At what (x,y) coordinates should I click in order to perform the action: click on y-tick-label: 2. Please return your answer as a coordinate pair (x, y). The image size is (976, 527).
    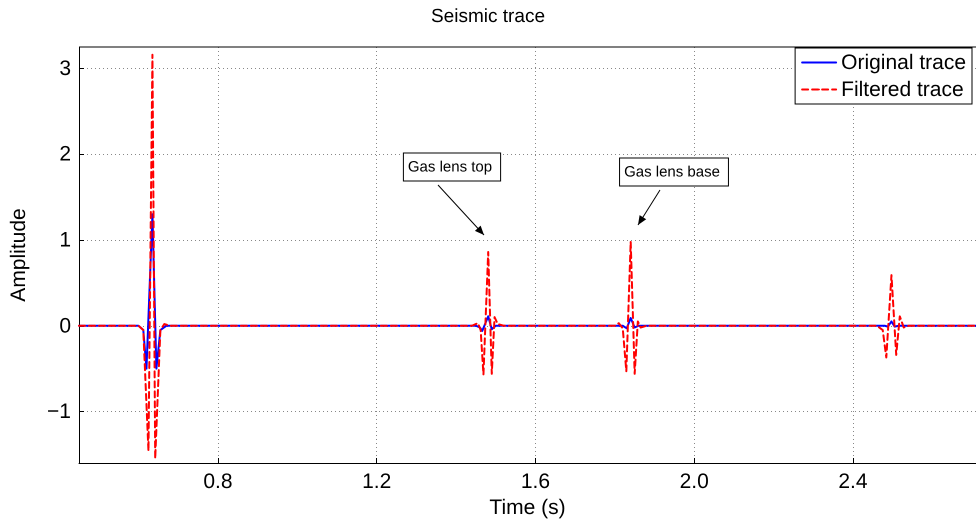
    Looking at the image, I should click on (65, 154).